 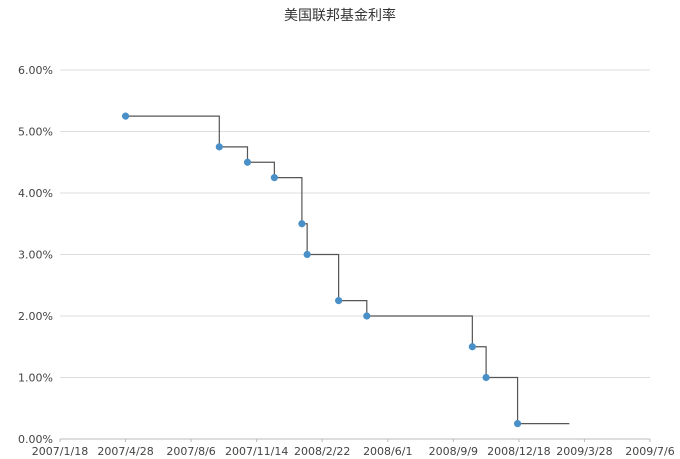 I want to click on x-tick-label: 2008/12/18, so click(x=518, y=451).